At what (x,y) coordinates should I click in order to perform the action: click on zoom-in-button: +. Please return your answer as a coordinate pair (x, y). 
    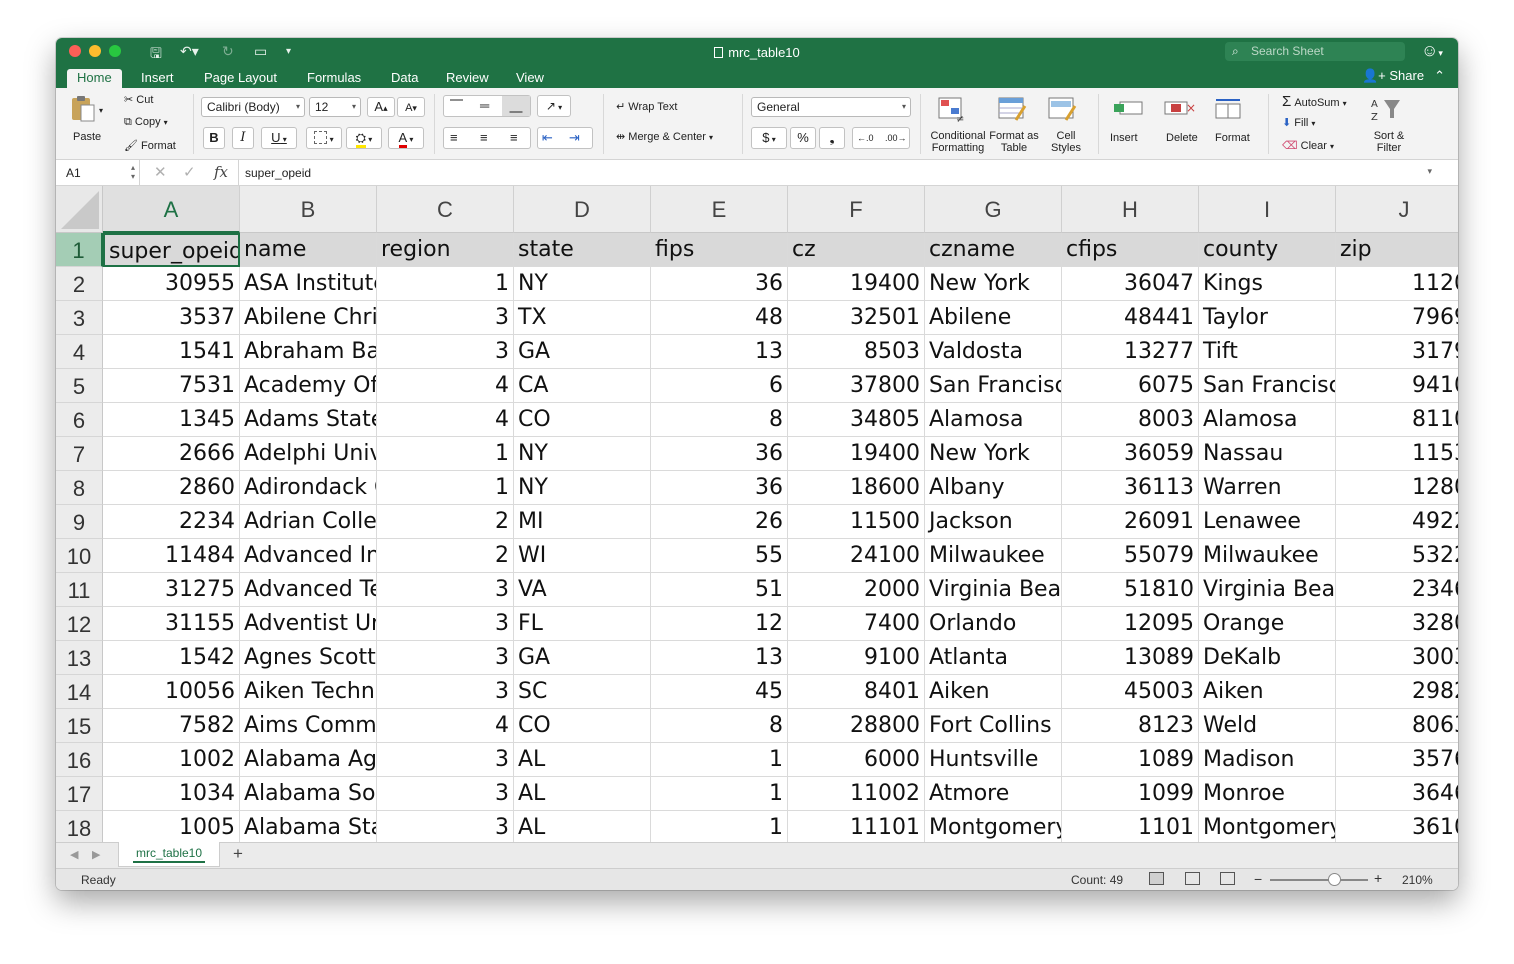
    Looking at the image, I should click on (1378, 878).